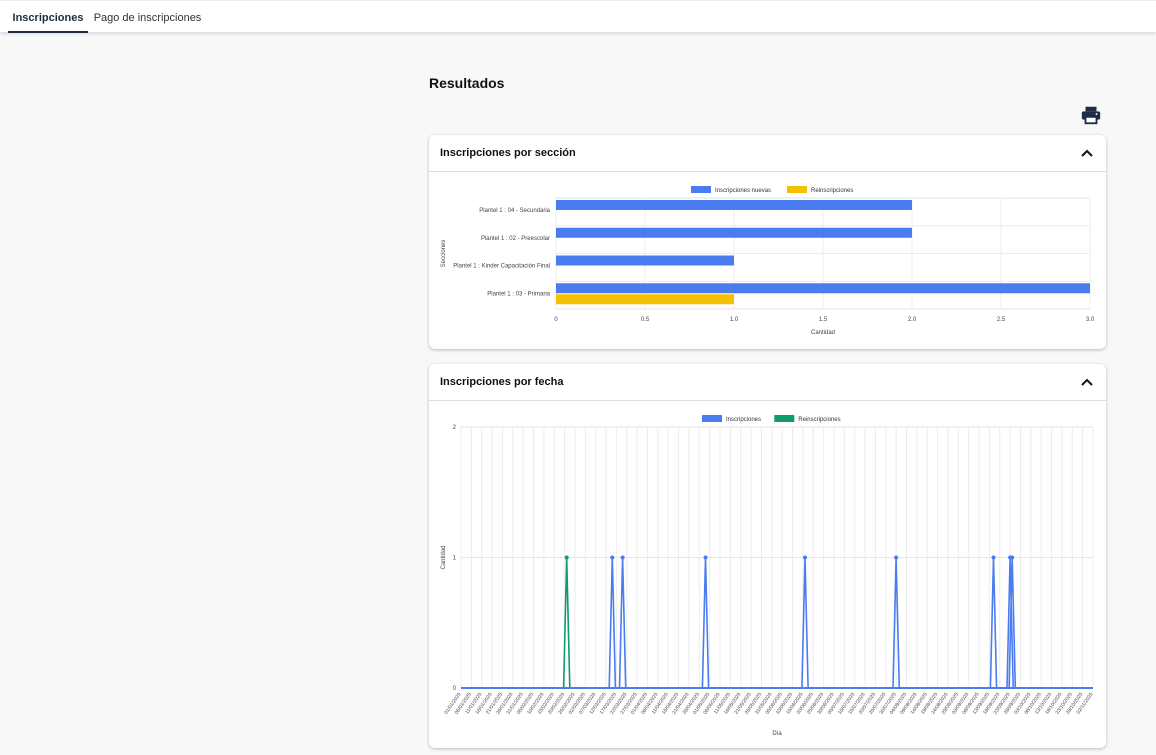 This screenshot has height=755, width=1156. Describe the element at coordinates (455, 689) in the screenshot. I see `y-tick-label: 0` at that location.